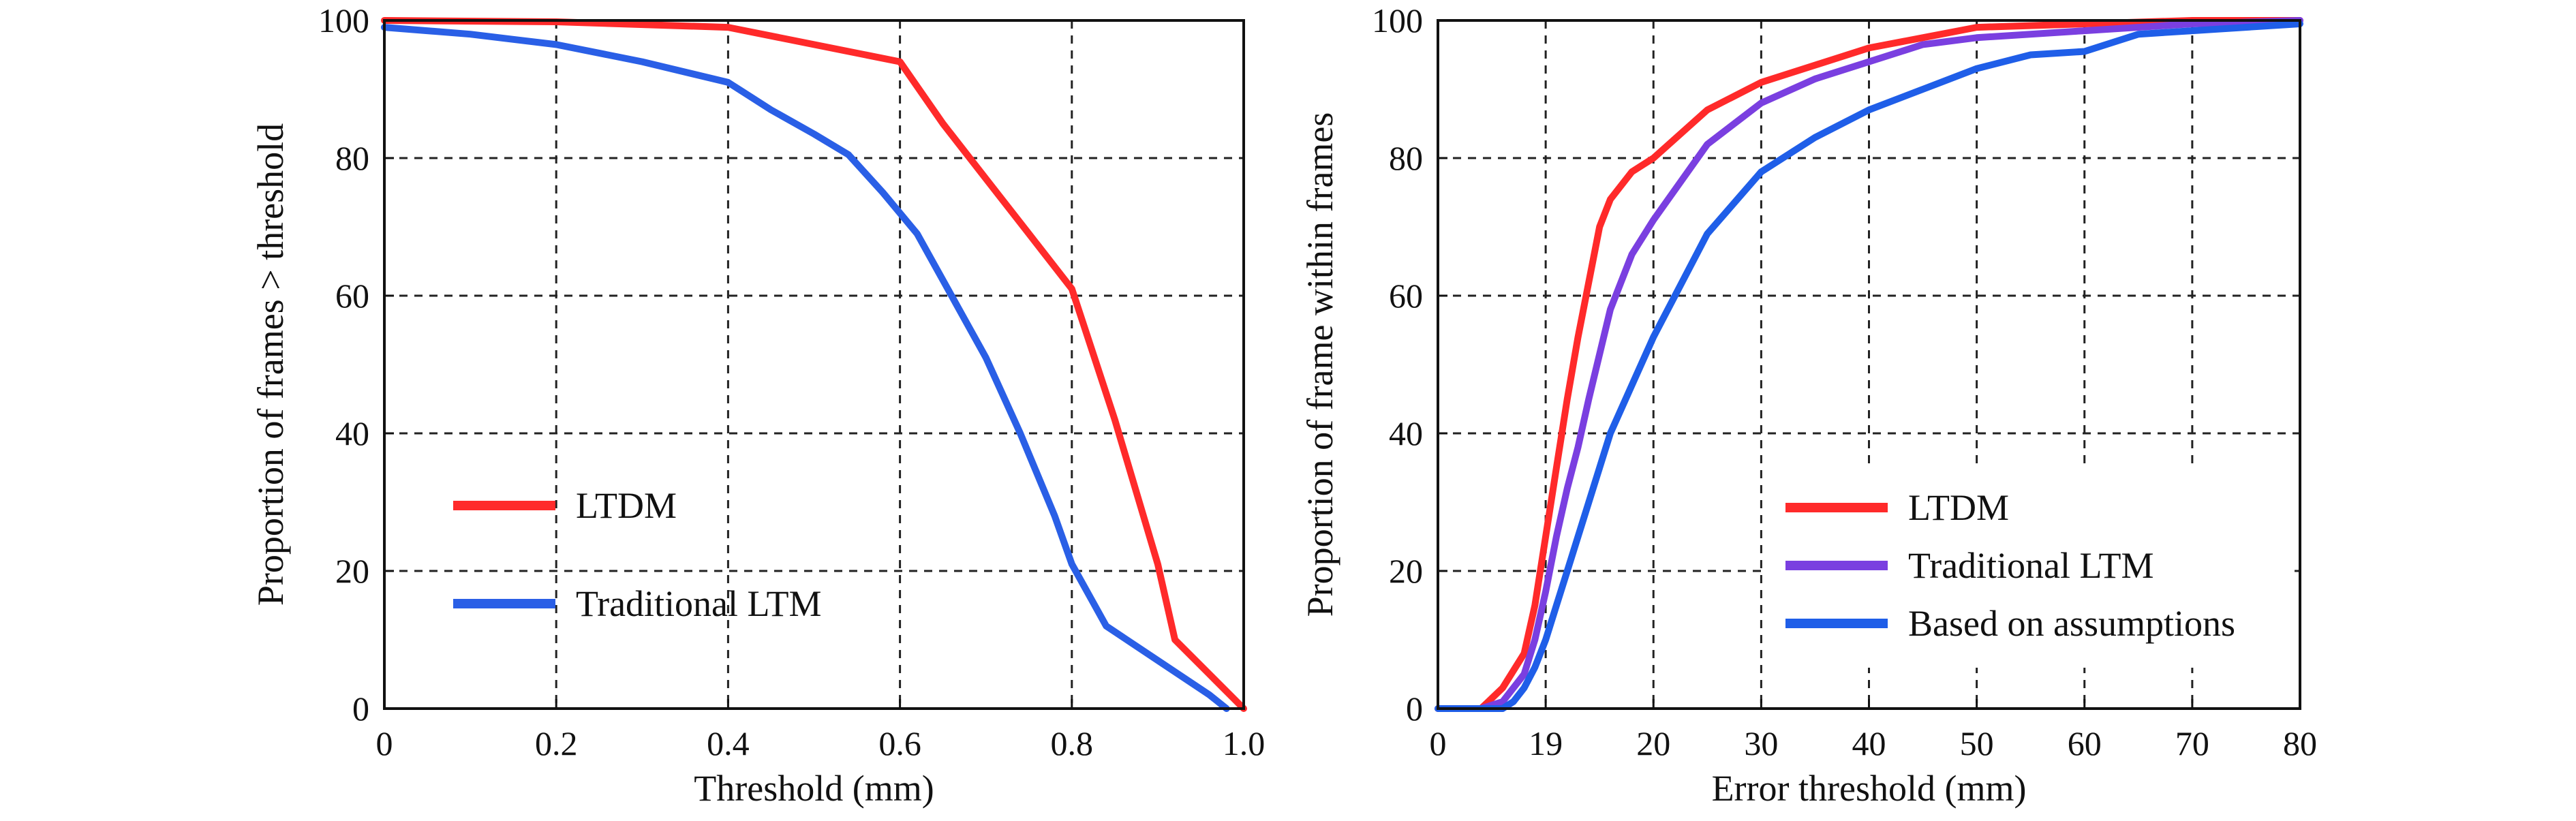  I want to click on x-tick-label: 0.8, so click(1072, 743).